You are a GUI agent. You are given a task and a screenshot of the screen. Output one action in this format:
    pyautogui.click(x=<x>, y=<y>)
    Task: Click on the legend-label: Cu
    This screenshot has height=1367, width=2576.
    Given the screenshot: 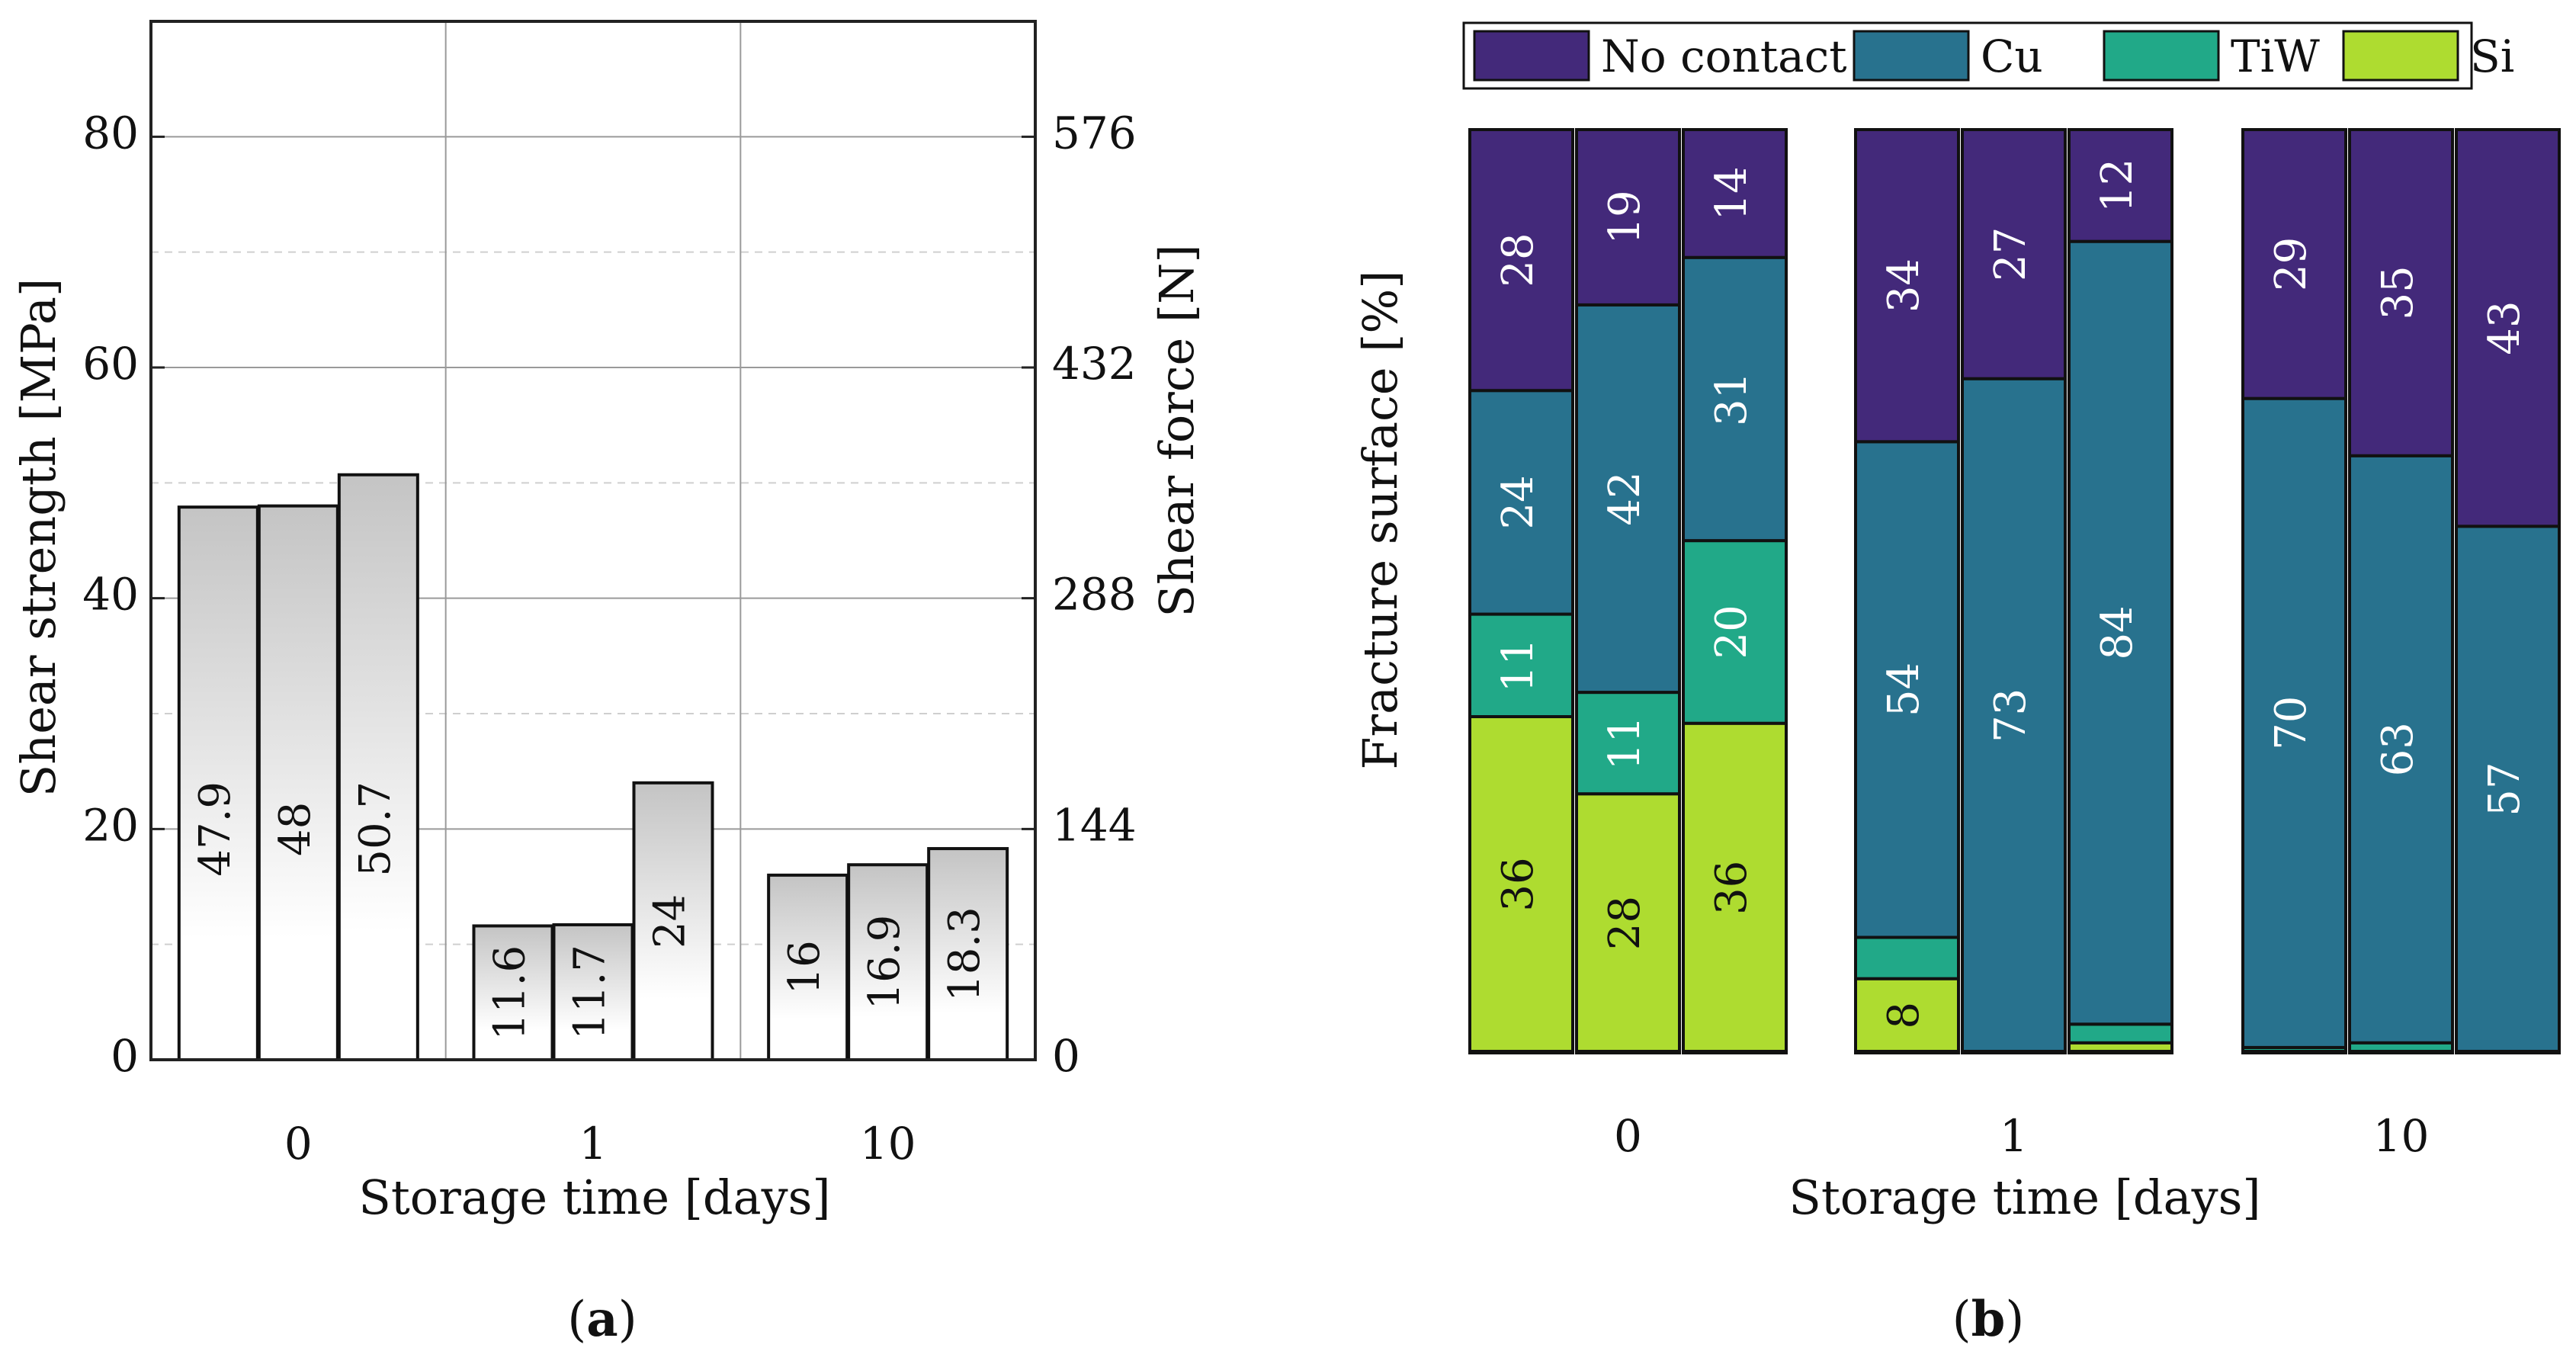 What is the action you would take?
    pyautogui.click(x=2012, y=56)
    